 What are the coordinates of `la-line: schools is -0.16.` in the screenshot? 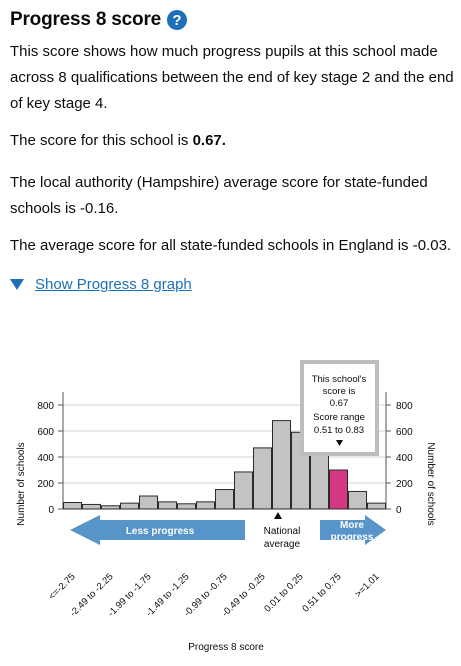 It's located at (64, 208).